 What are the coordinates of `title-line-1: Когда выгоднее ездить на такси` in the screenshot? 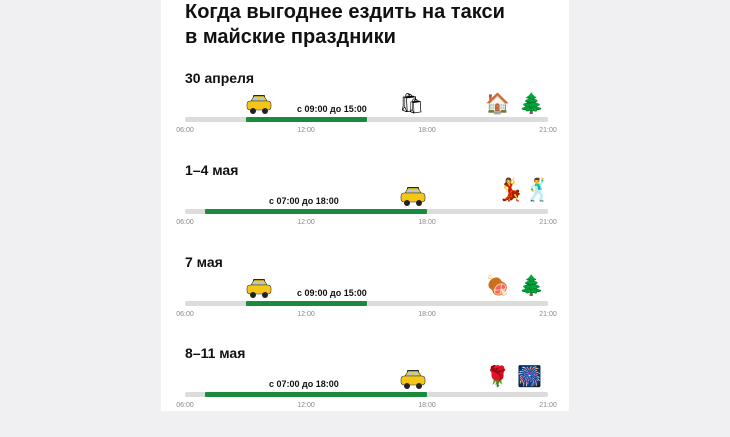 It's located at (345, 12).